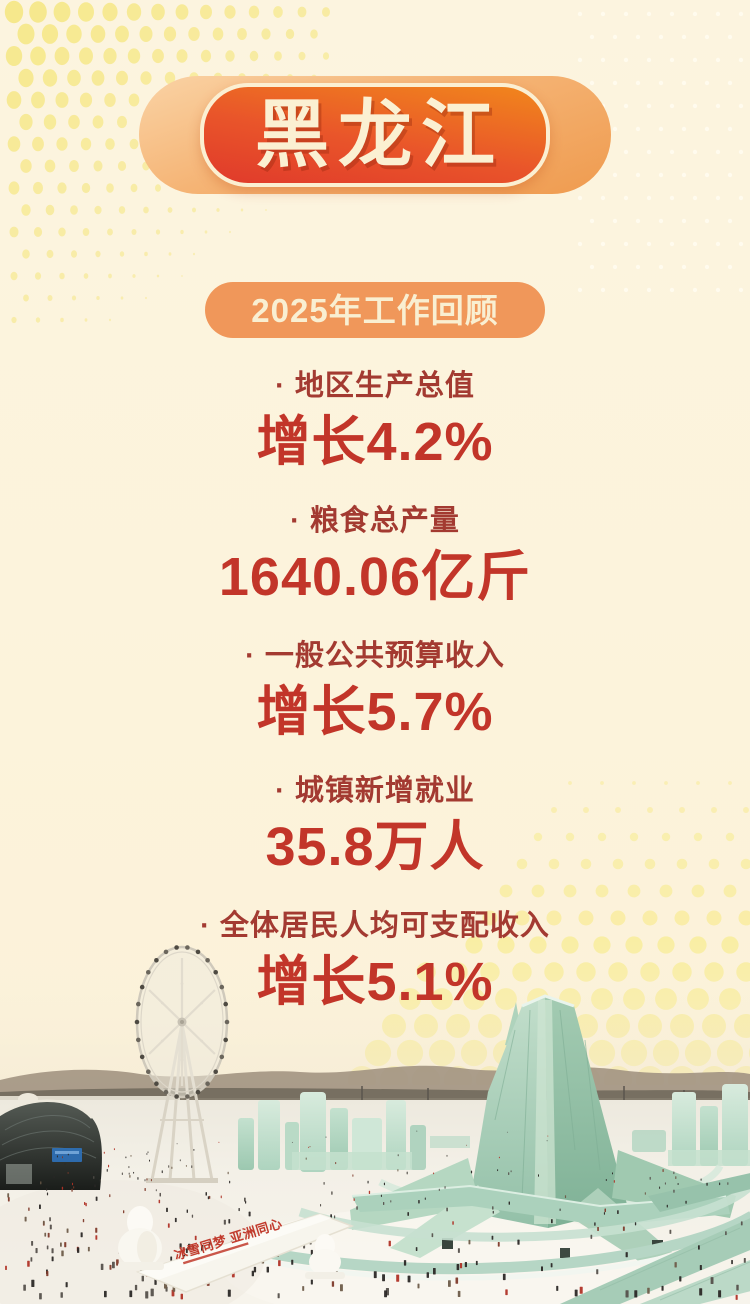 The height and width of the screenshot is (1304, 750). I want to click on region-title: 黑龙江, so click(379, 134).